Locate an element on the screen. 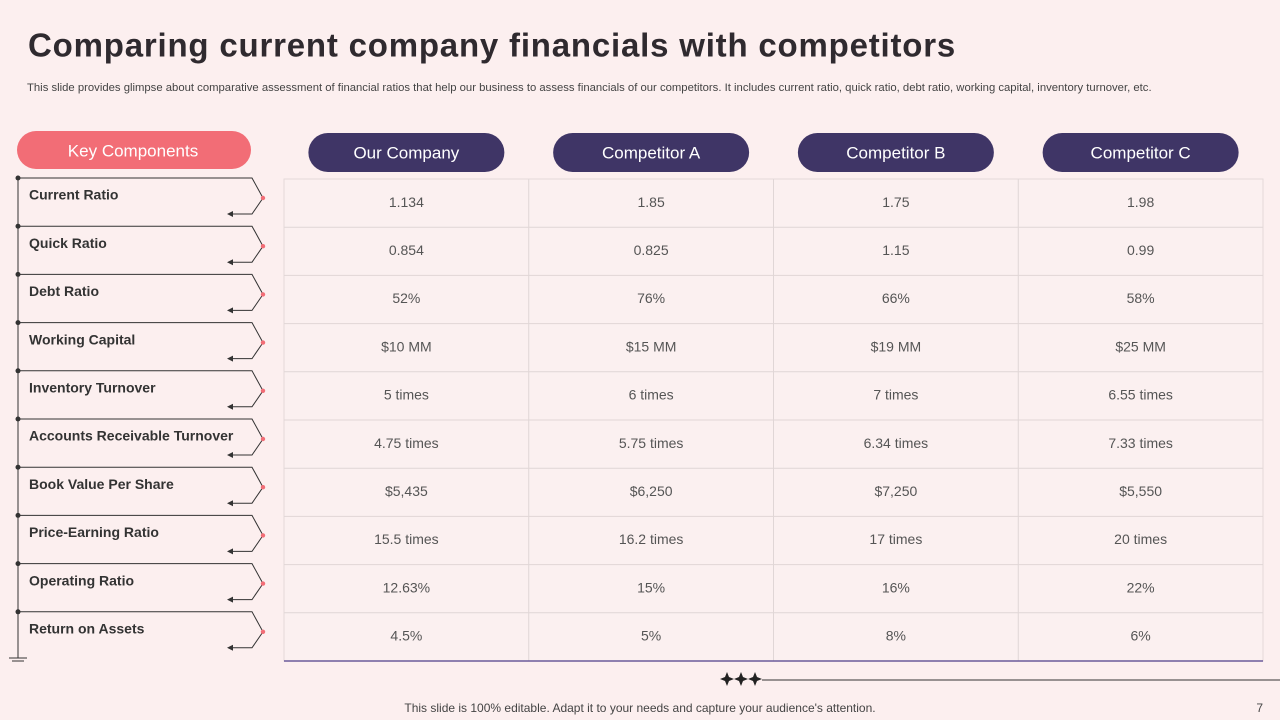 The image size is (1280, 720). cell: 7.33 times is located at coordinates (1140, 443).